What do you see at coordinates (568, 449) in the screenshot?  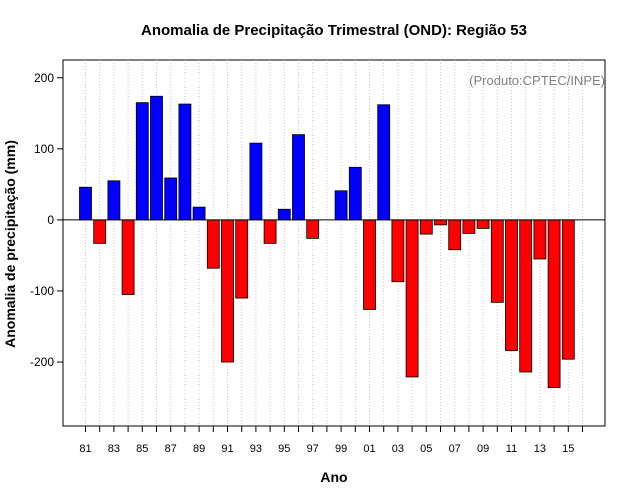 I see `x-tick-label: 15` at bounding box center [568, 449].